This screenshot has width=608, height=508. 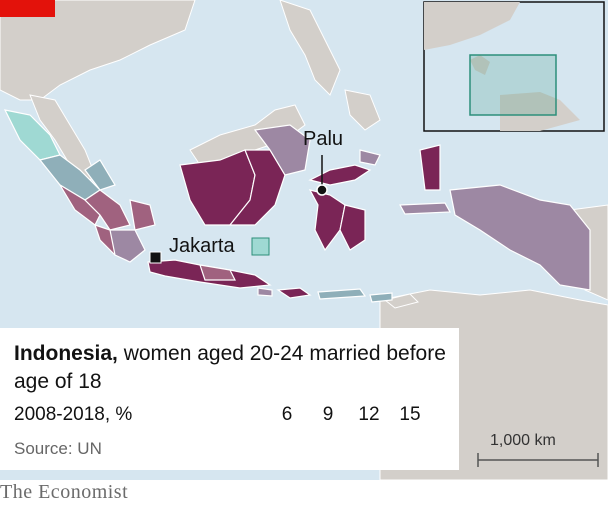 I want to click on panel-decor, so click(x=538, y=460).